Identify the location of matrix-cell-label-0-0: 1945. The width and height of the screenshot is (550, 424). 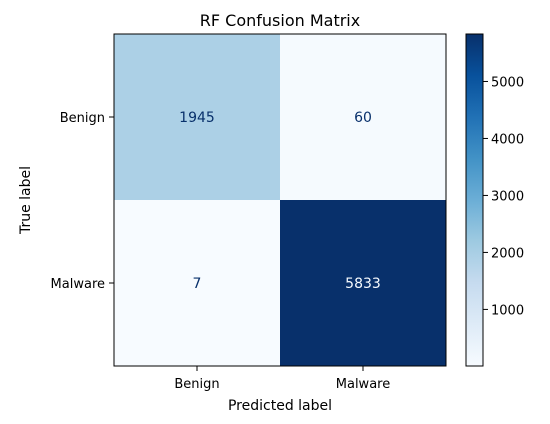
(197, 118).